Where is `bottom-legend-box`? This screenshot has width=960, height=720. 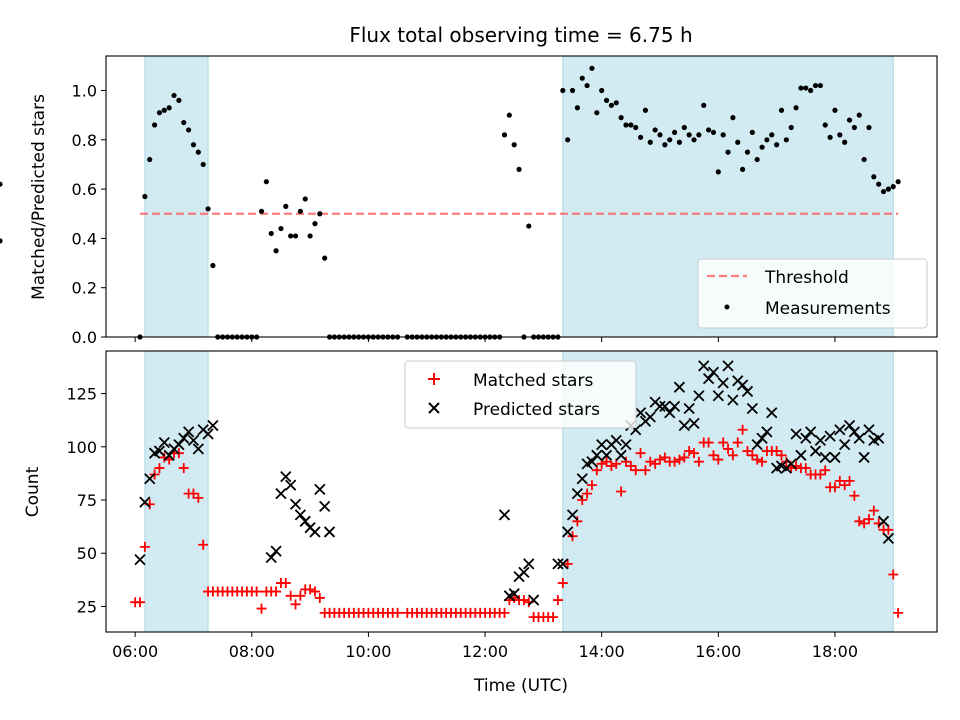 bottom-legend-box is located at coordinates (520, 394).